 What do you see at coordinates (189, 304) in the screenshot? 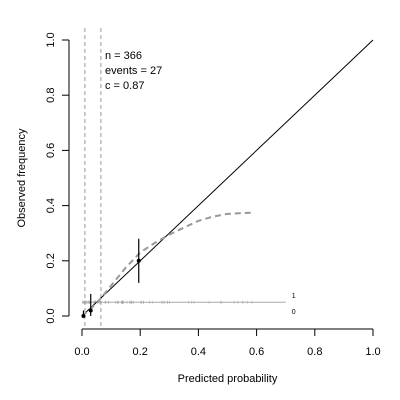
I see `rug-plot: 10` at bounding box center [189, 304].